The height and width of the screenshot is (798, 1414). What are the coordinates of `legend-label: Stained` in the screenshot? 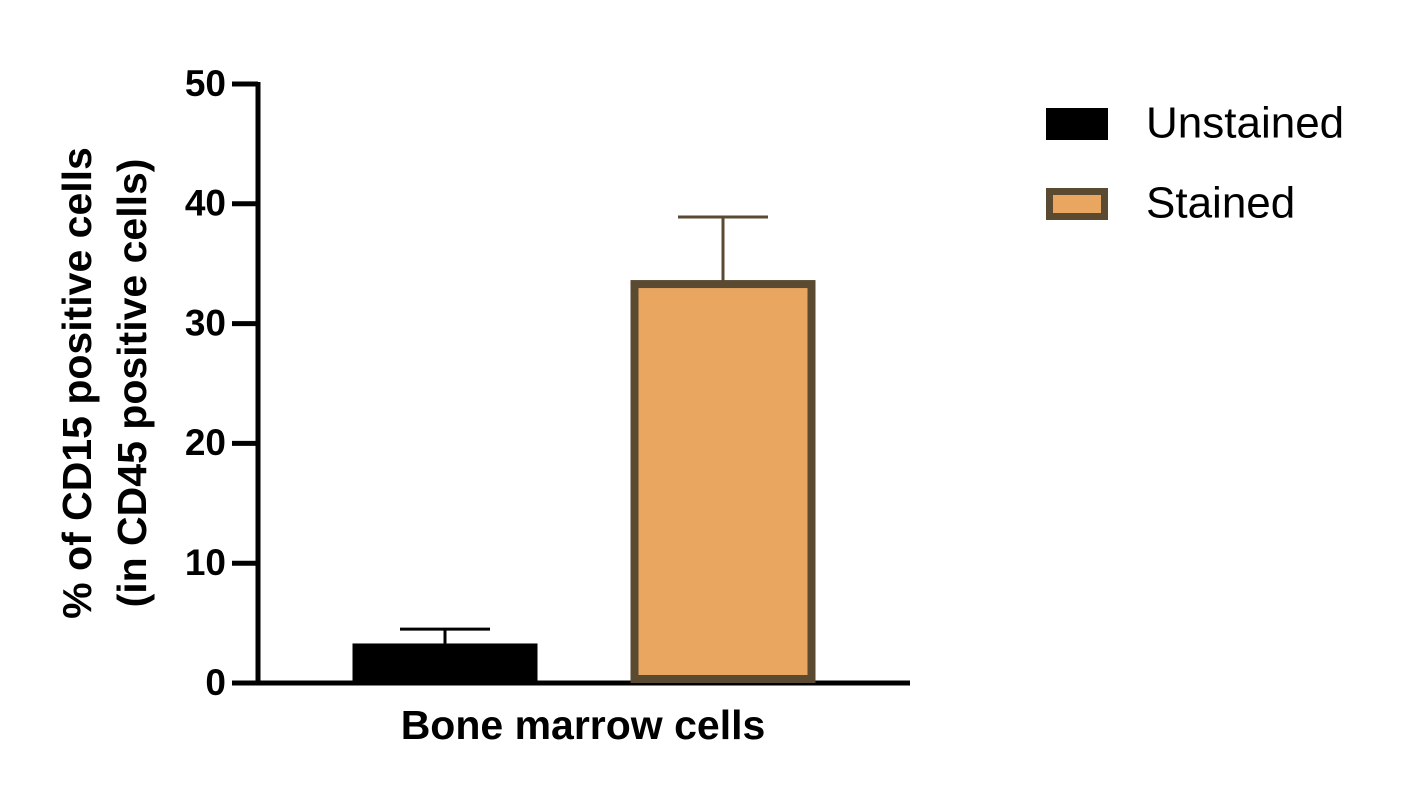 It's located at (1220, 203).